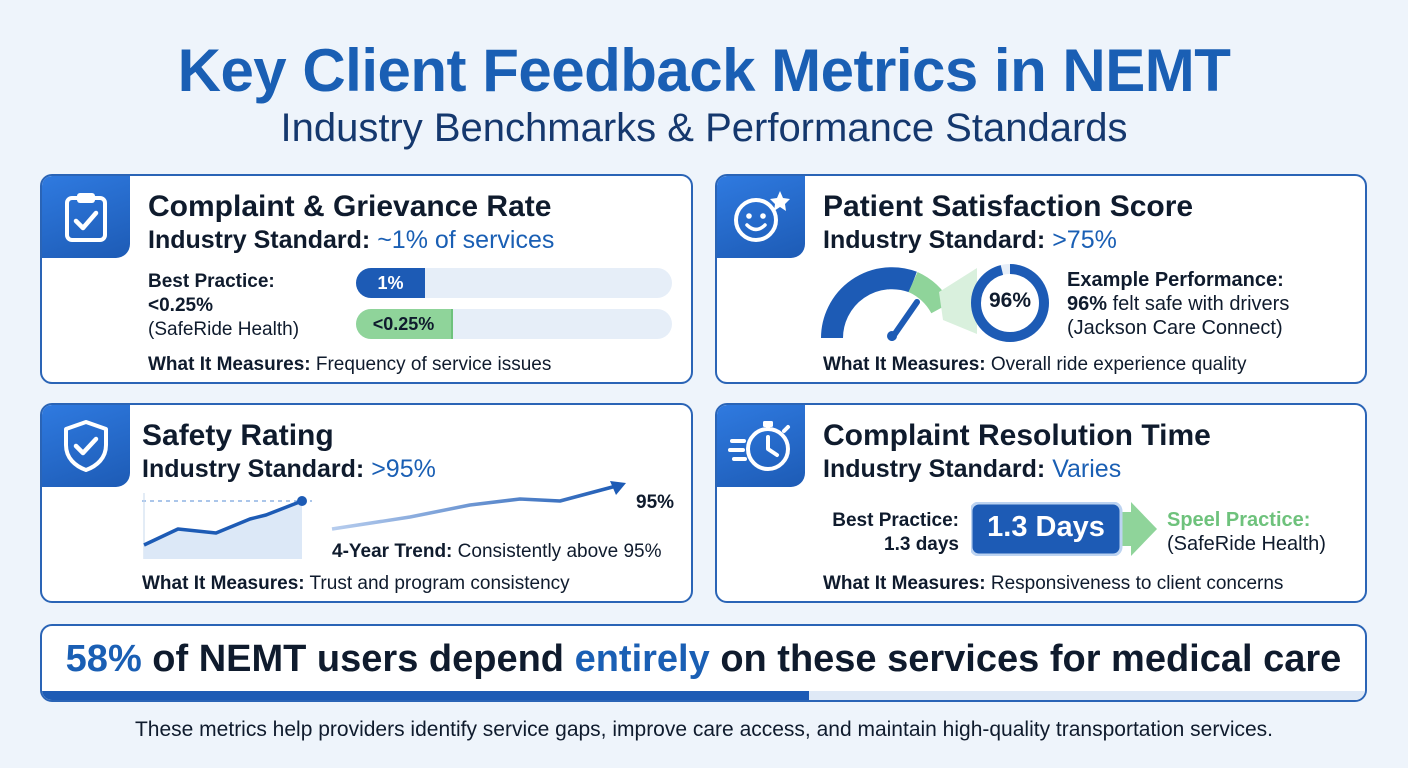 The image size is (1408, 768). Describe the element at coordinates (478, 506) in the screenshot. I see `safety-trend-arrow` at that location.